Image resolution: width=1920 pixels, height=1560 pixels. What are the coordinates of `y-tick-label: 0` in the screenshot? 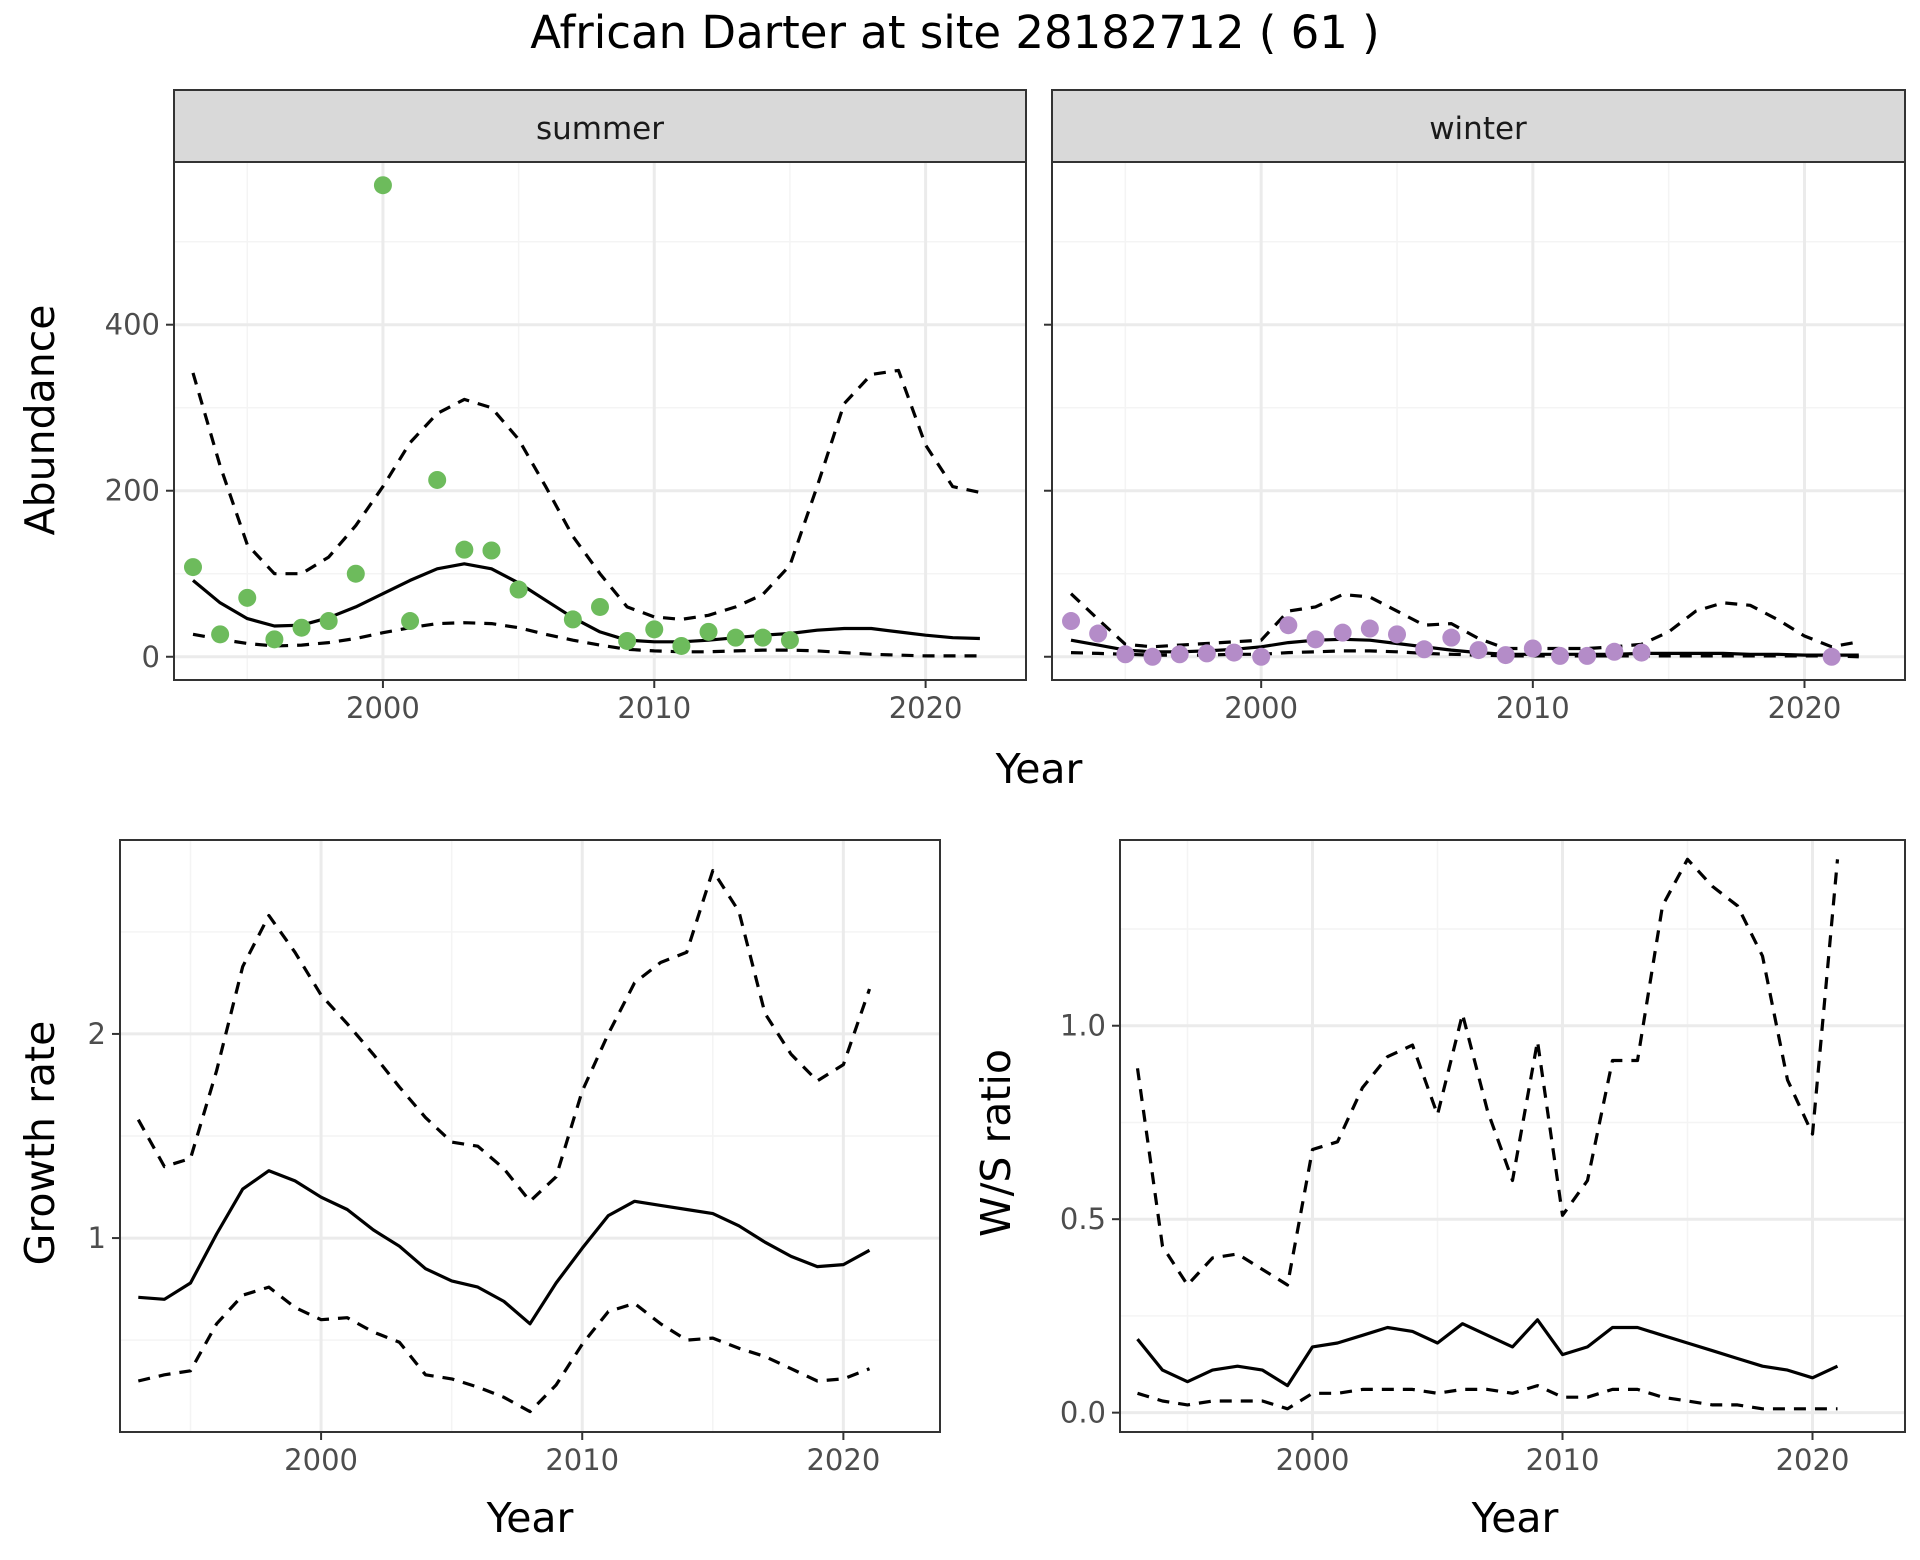 It's located at (151, 657).